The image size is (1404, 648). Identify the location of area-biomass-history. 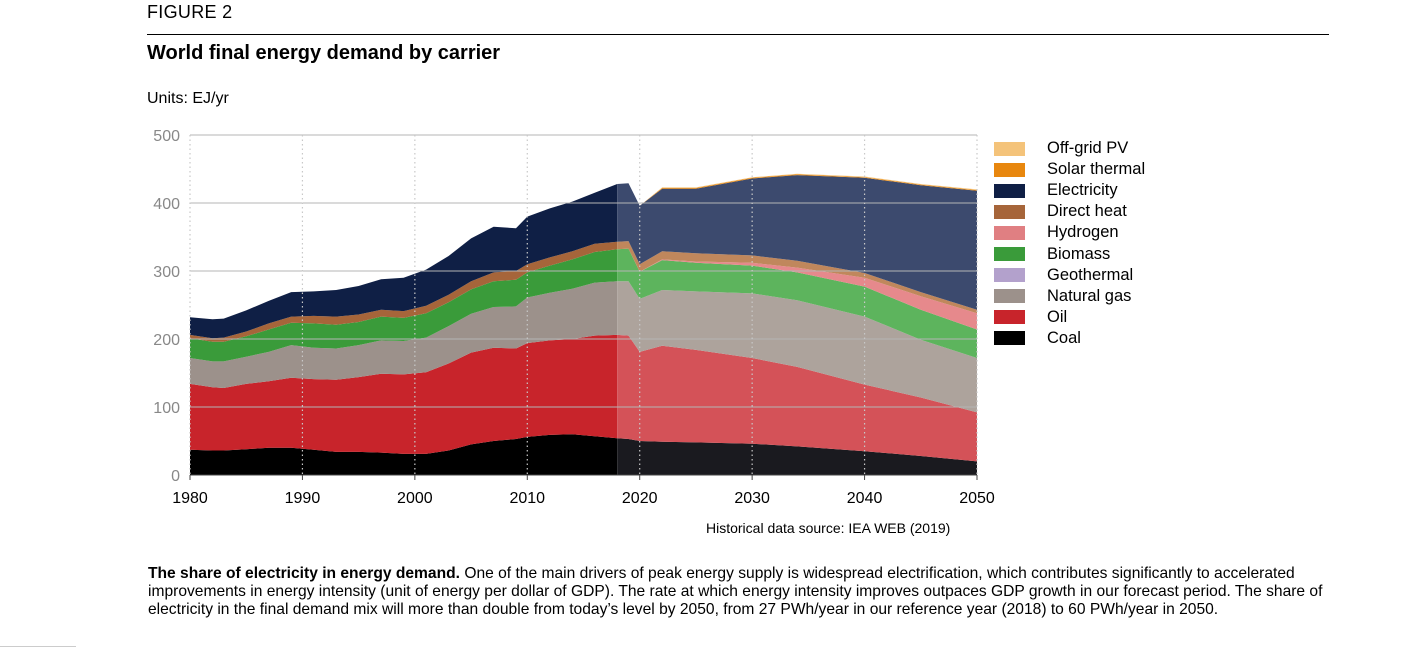
(404, 305).